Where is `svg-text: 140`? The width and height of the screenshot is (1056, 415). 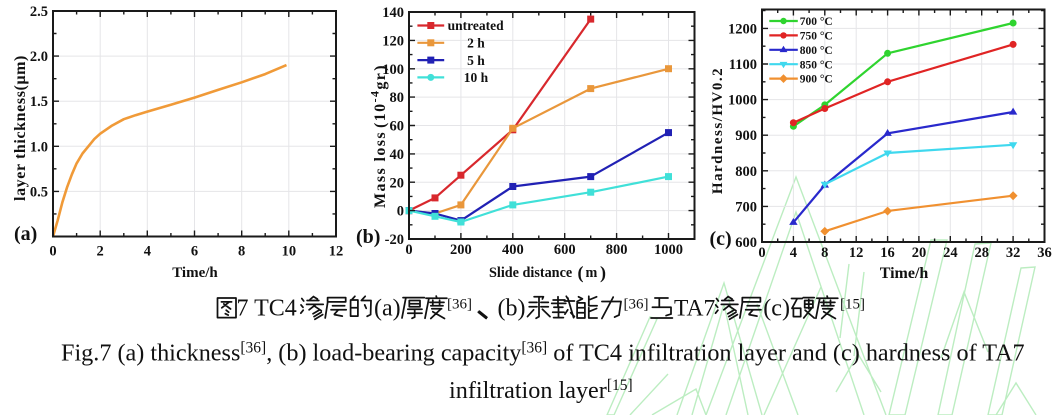
svg-text: 140 is located at coordinates (393, 13).